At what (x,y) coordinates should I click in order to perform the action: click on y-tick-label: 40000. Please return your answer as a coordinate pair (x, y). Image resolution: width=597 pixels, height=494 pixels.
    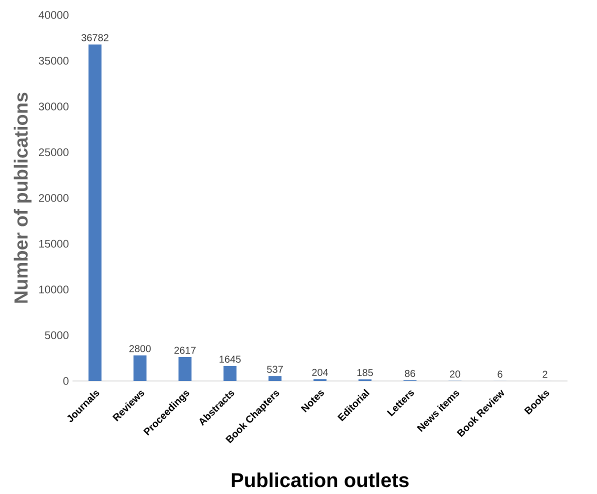
    Looking at the image, I should click on (53, 15).